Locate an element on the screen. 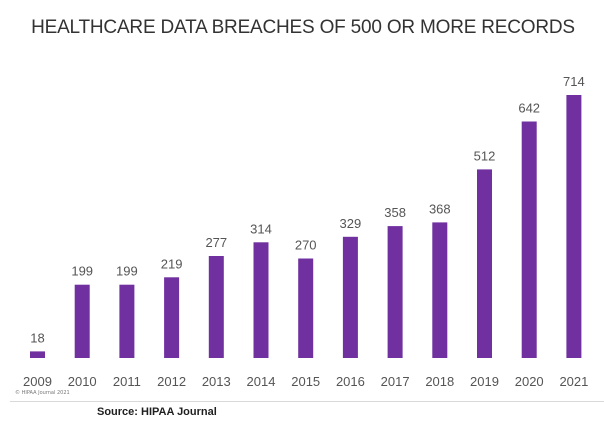 The height and width of the screenshot is (422, 604). value-label-2019: 512 is located at coordinates (485, 155).